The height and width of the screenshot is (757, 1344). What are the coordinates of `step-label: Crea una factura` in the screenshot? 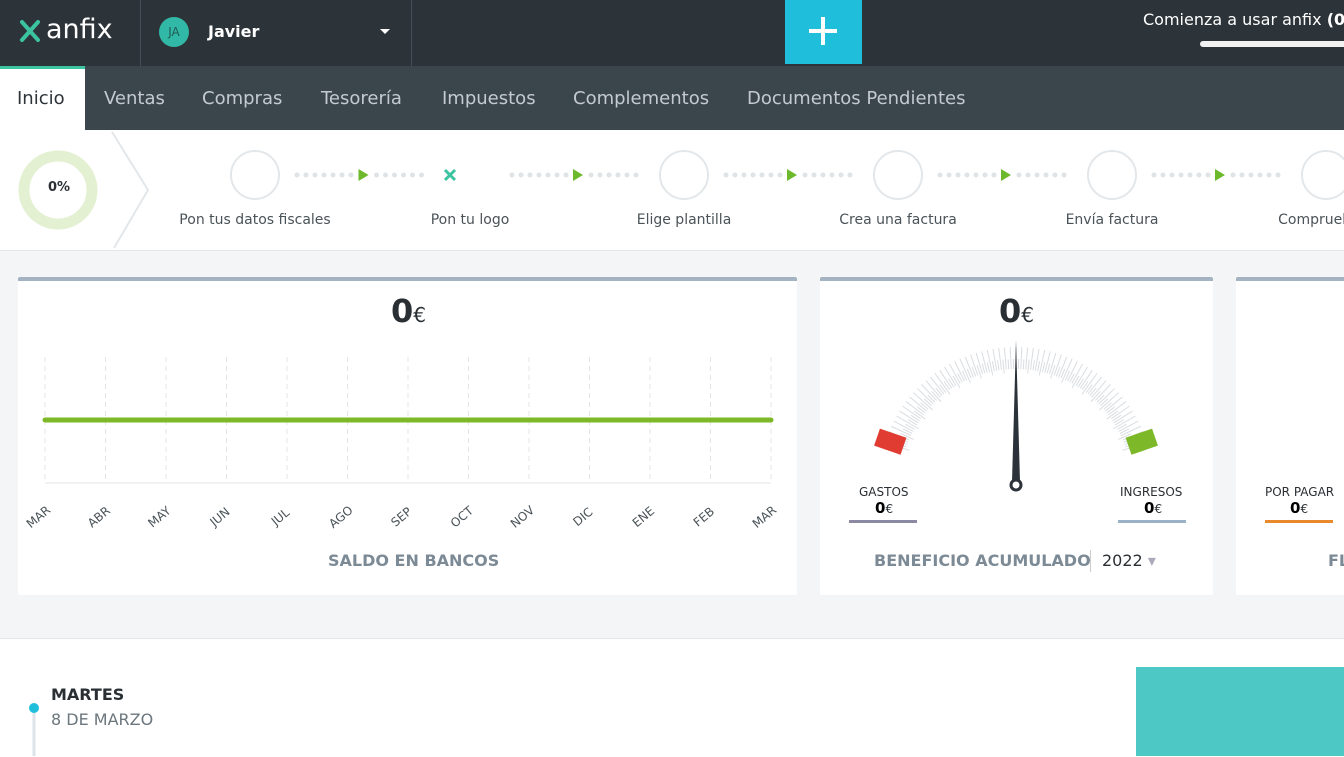 It's located at (898, 220).